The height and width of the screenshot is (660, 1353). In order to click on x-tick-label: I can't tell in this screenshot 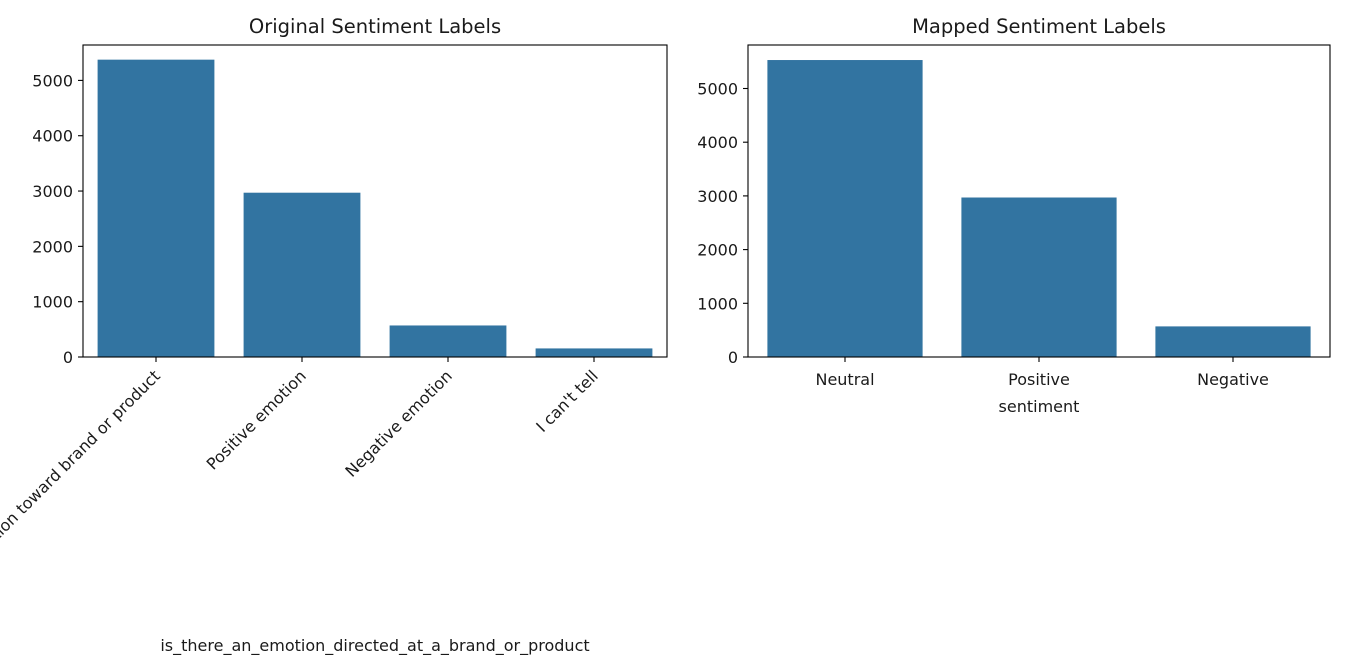, I will do `click(567, 401)`.